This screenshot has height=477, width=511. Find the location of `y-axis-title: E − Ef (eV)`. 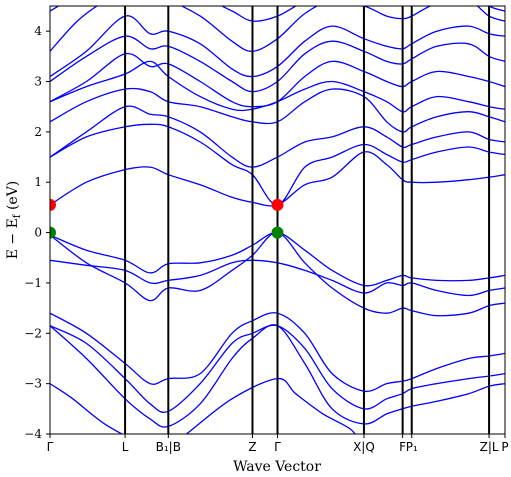

y-axis-title: E − Ef (eV) is located at coordinates (14, 220).